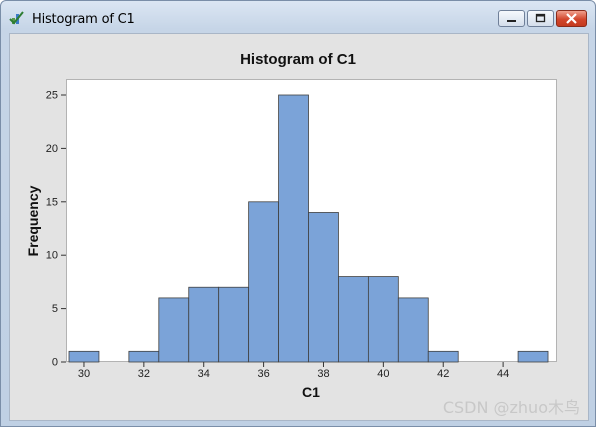  Describe the element at coordinates (263, 374) in the screenshot. I see `x-tick-label: 36` at that location.